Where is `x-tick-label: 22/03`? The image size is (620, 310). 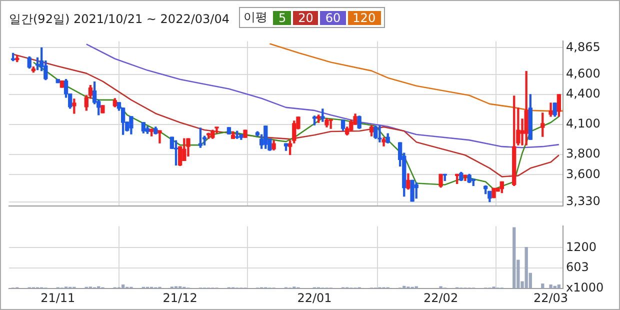
x-tick-label: 22/03 is located at coordinates (550, 297).